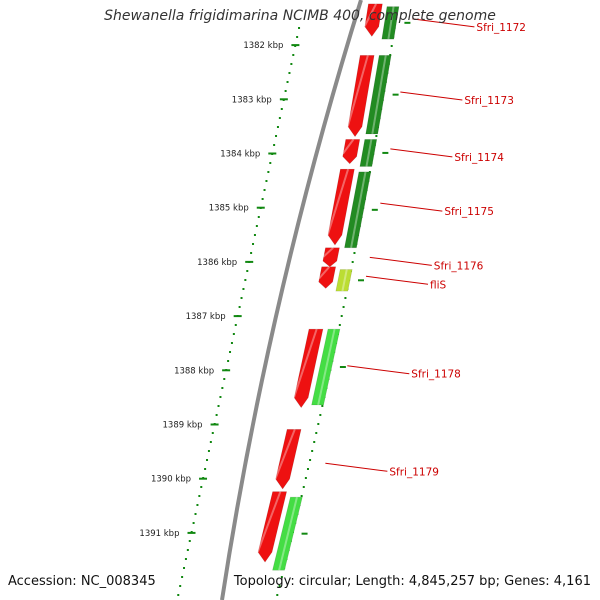  What do you see at coordinates (252, 100) in the screenshot?
I see `ruler-tick-label: 1383 kbp` at bounding box center [252, 100].